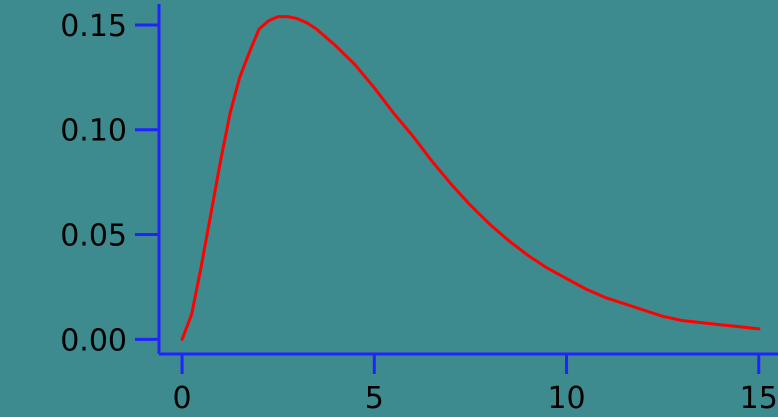 This screenshot has width=778, height=417. Describe the element at coordinates (93, 131) in the screenshot. I see `y-tick-label: 0.10` at that location.